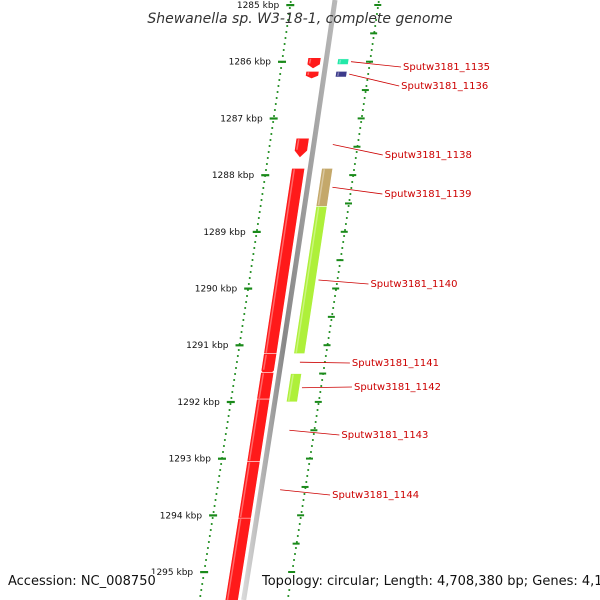  I want to click on gene-Sputw3181_1145-reverse, so click(238, 558).